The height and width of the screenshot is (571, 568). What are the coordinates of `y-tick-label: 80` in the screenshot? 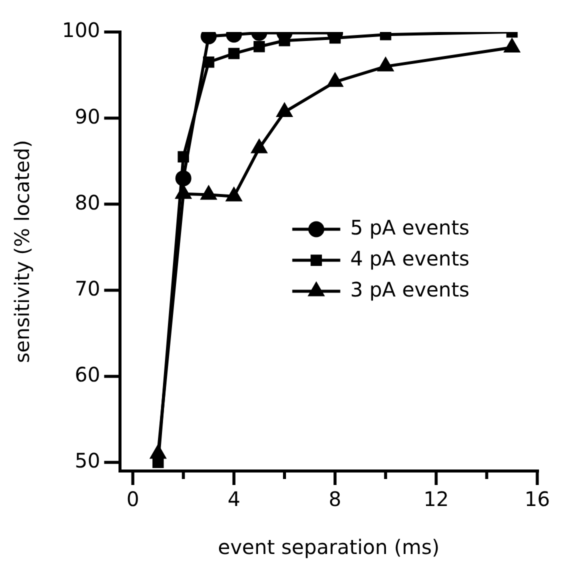 It's located at (87, 202).